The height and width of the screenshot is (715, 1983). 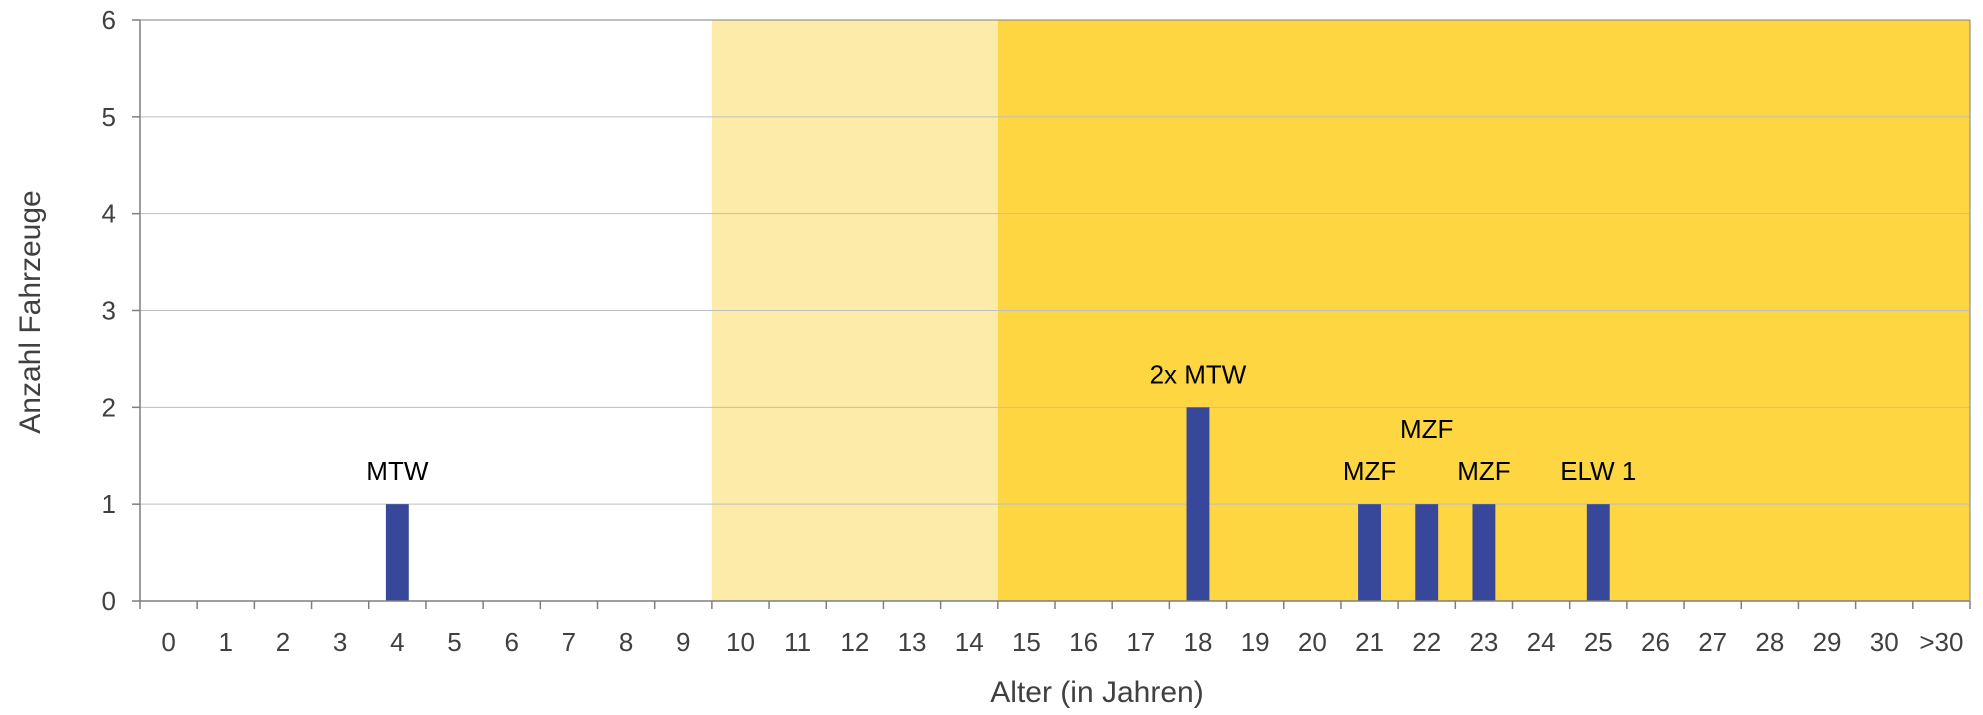 I want to click on y-axis-title: Anzahl Fahrzeuge, so click(x=30, y=312).